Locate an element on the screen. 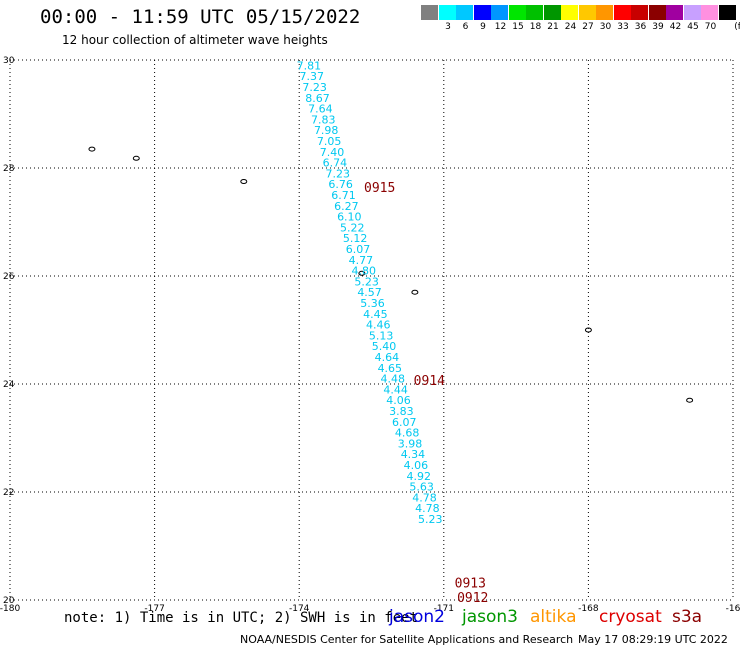 This screenshot has width=740, height=650. swh-value: 6.71 is located at coordinates (343, 195).